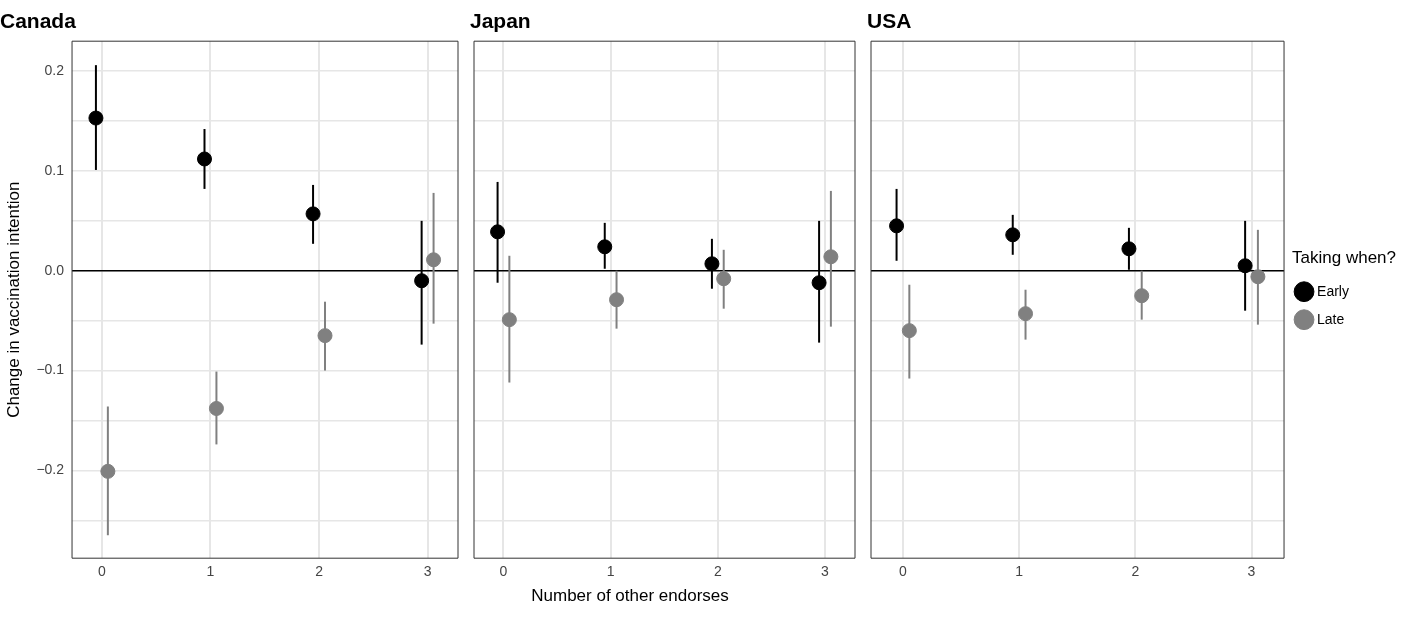  What do you see at coordinates (50, 369) in the screenshot?
I see `y-tick-label: −0.1` at bounding box center [50, 369].